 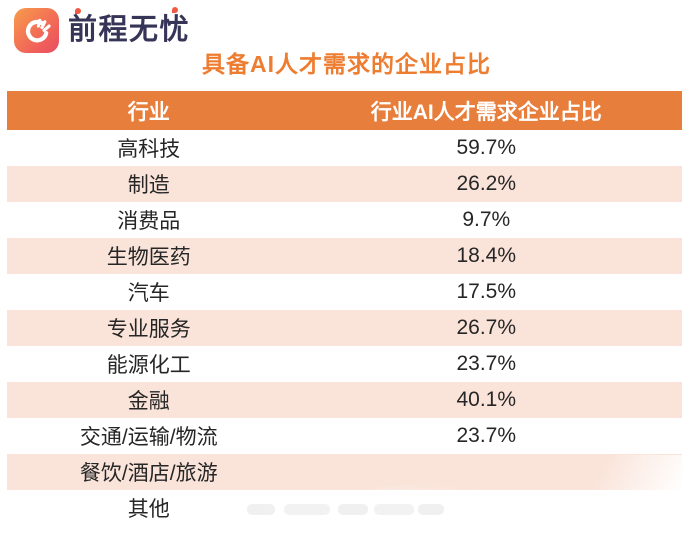 I want to click on brand-logo: 前程无忧, so click(x=102, y=30).